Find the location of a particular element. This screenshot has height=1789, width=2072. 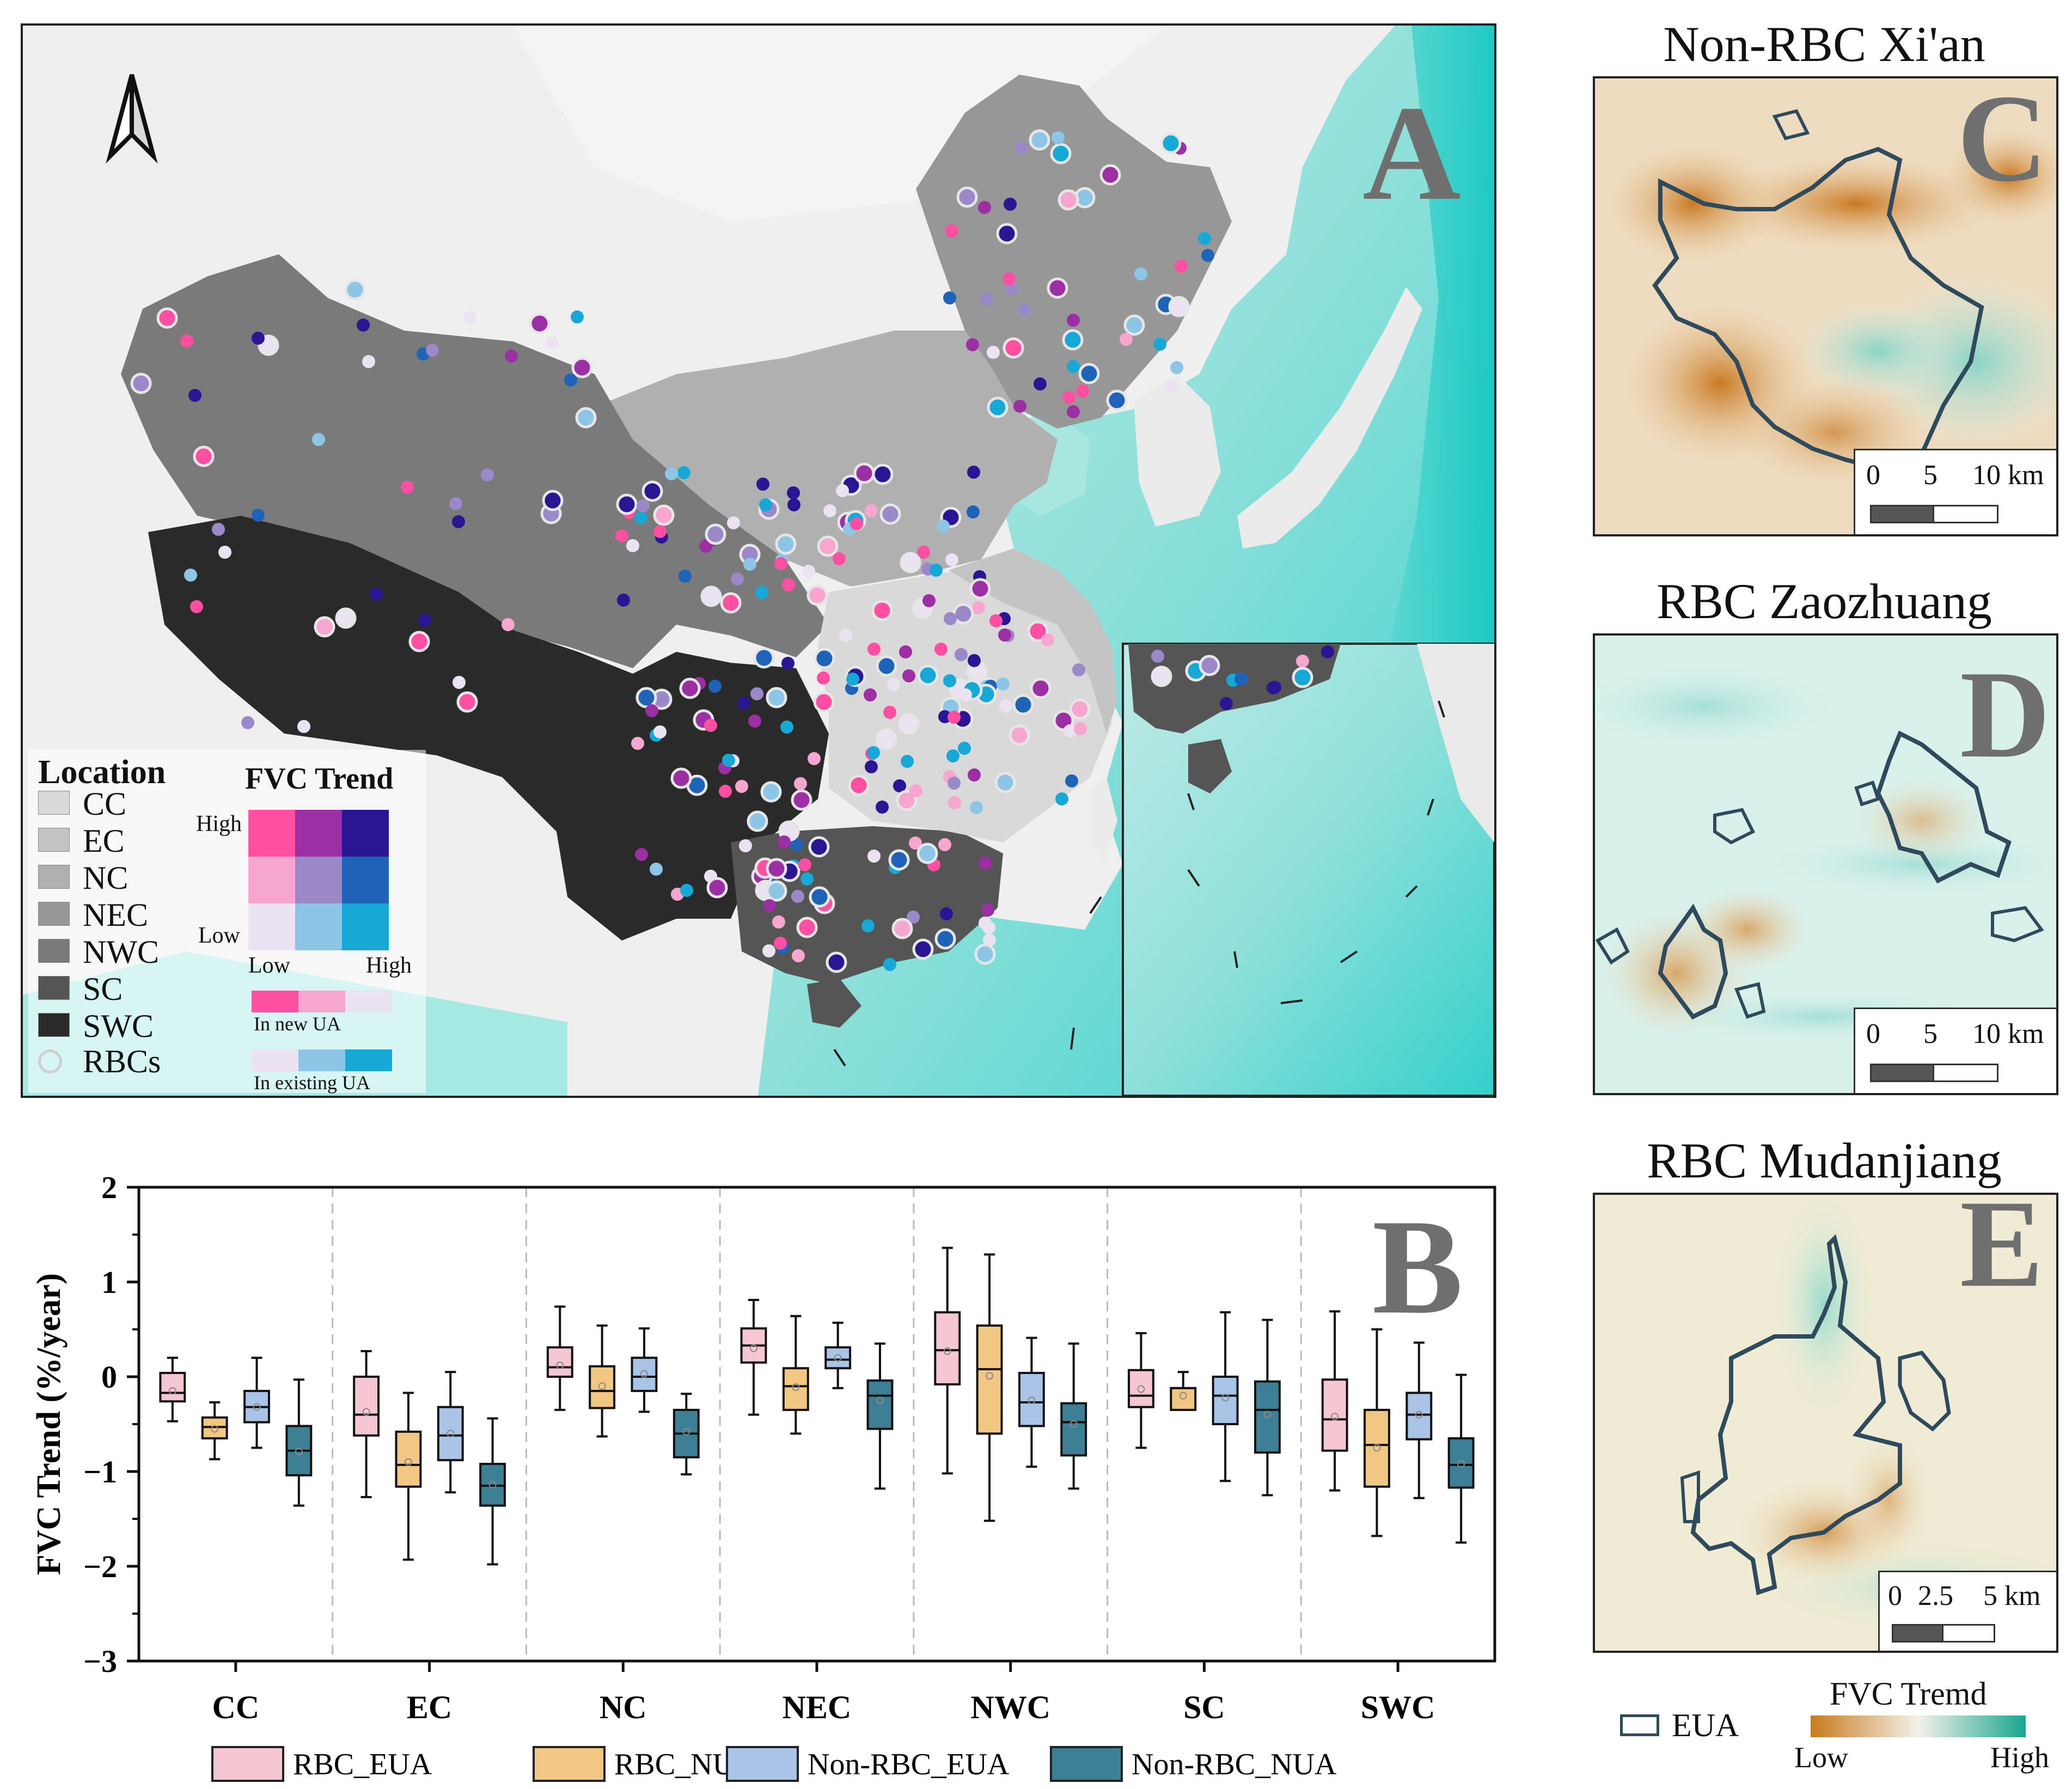

eua-boundary-xian is located at coordinates (1818, 309).